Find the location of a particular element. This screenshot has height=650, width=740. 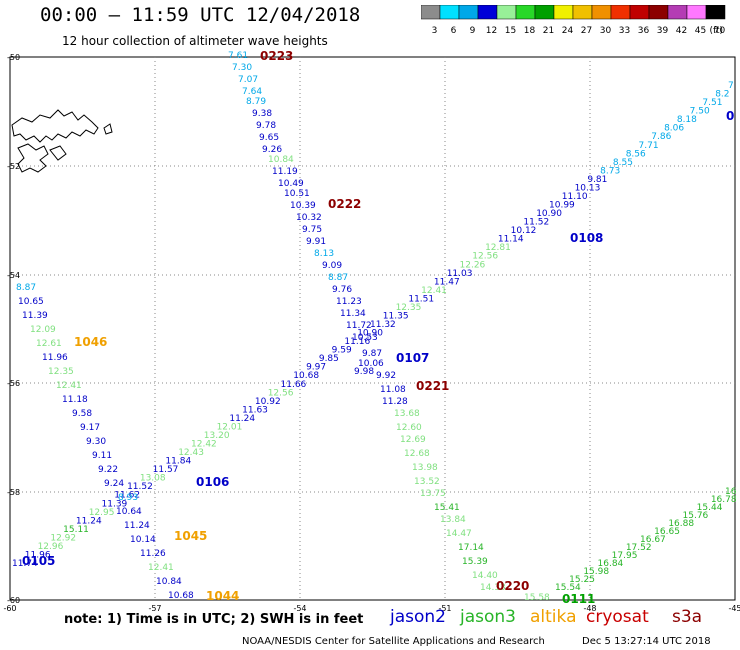

wave-height-label: 11.26 is located at coordinates (153, 554).